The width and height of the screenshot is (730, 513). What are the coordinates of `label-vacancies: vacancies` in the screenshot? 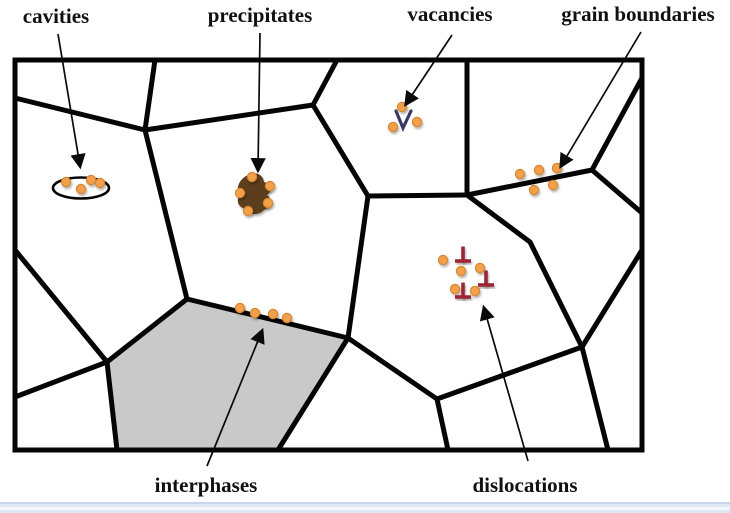 It's located at (449, 14).